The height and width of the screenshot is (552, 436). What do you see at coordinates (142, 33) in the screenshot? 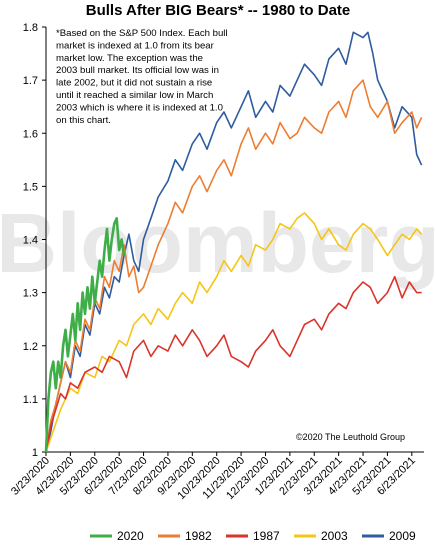
I see `footnote-line: *Based on the S&P 500 Index. Each bull` at bounding box center [142, 33].